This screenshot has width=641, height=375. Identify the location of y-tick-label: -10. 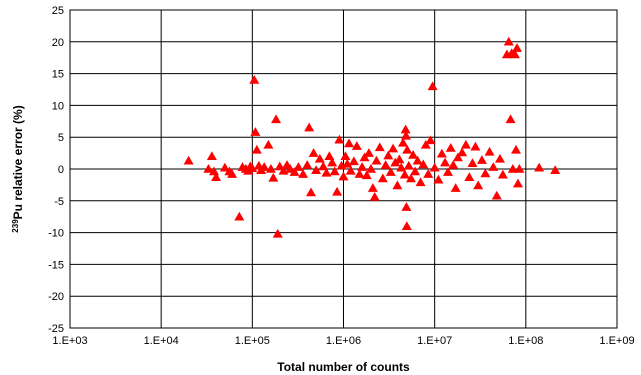
(56, 234).